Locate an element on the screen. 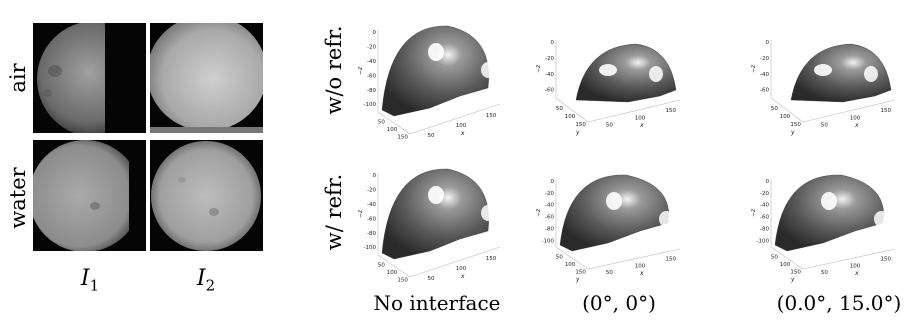 Image resolution: width=923 pixels, height=320 pixels. photo-air-i2 is located at coordinates (206, 78).